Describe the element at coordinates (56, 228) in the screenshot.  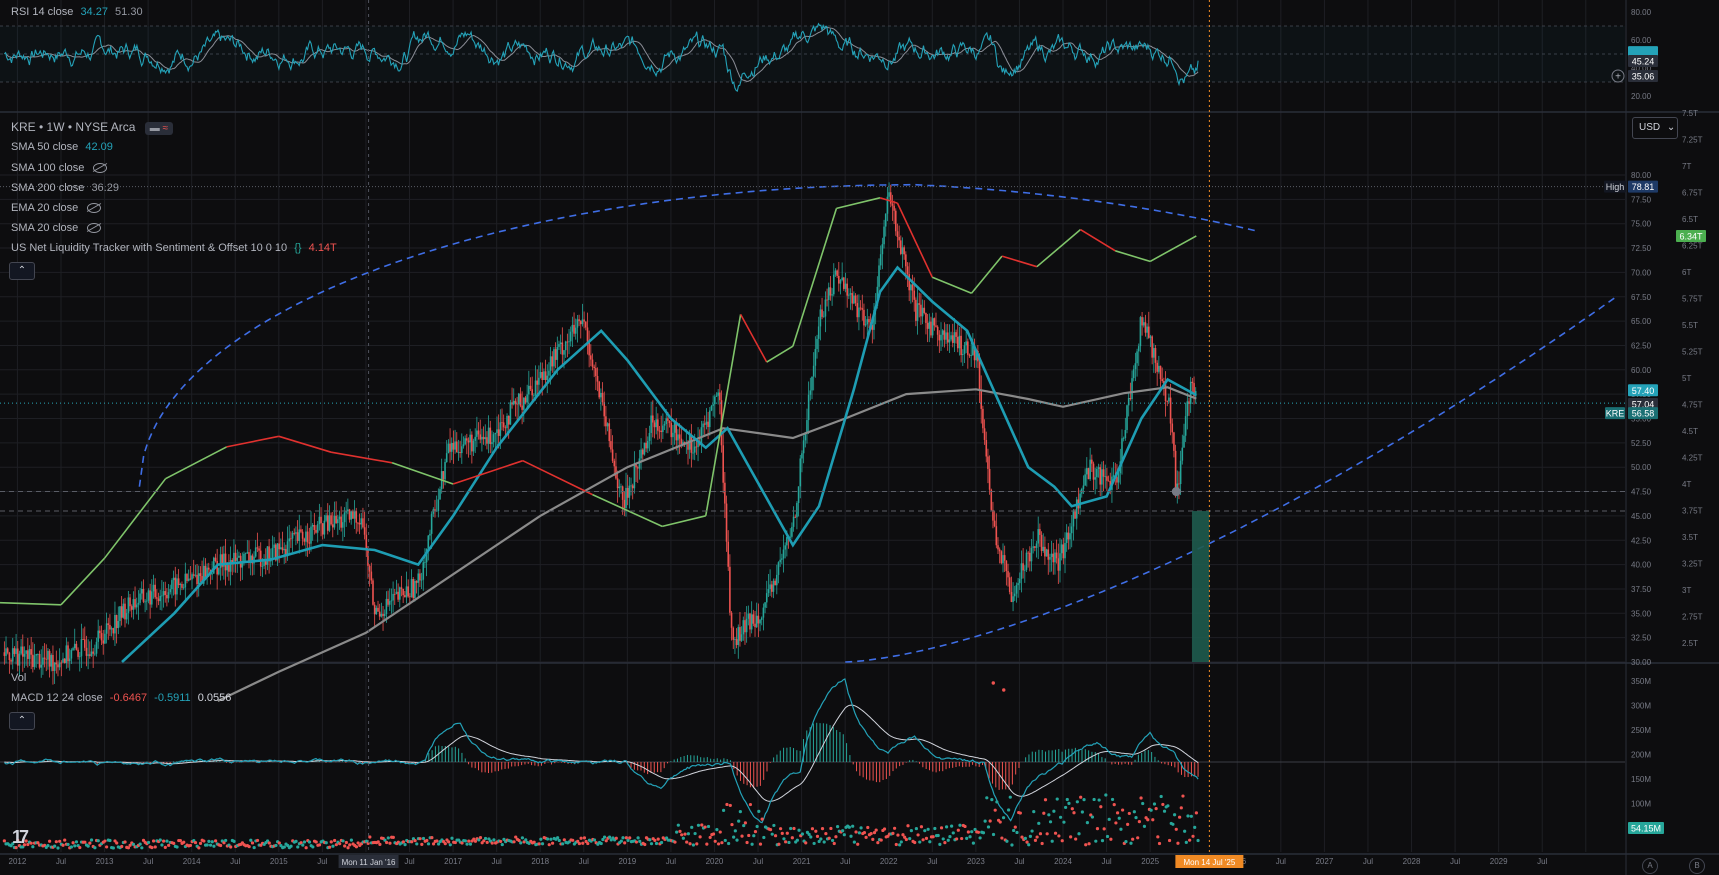
I see `sma20-legend: SMA 20 close` at that location.